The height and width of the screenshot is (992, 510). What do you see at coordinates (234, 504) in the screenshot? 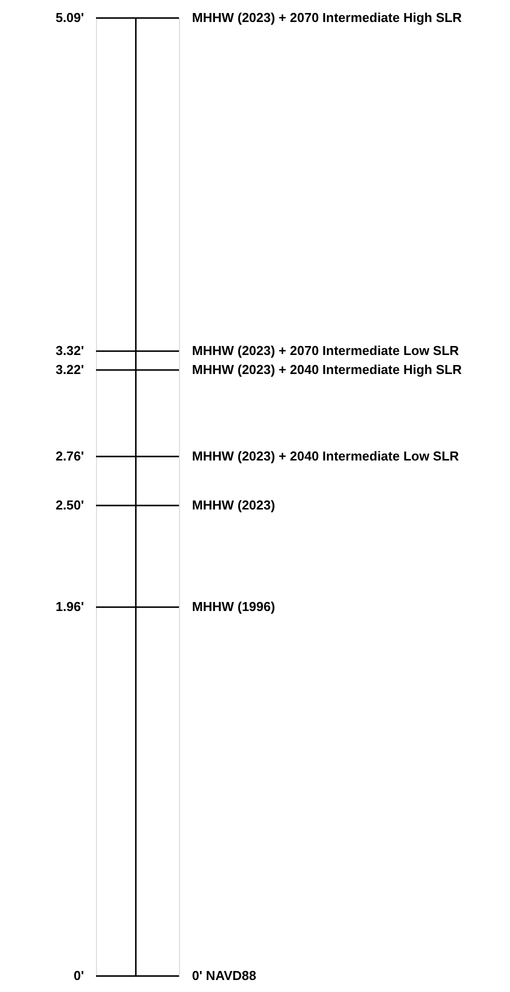
I see `category-label: MHHW (2023)` at bounding box center [234, 504].